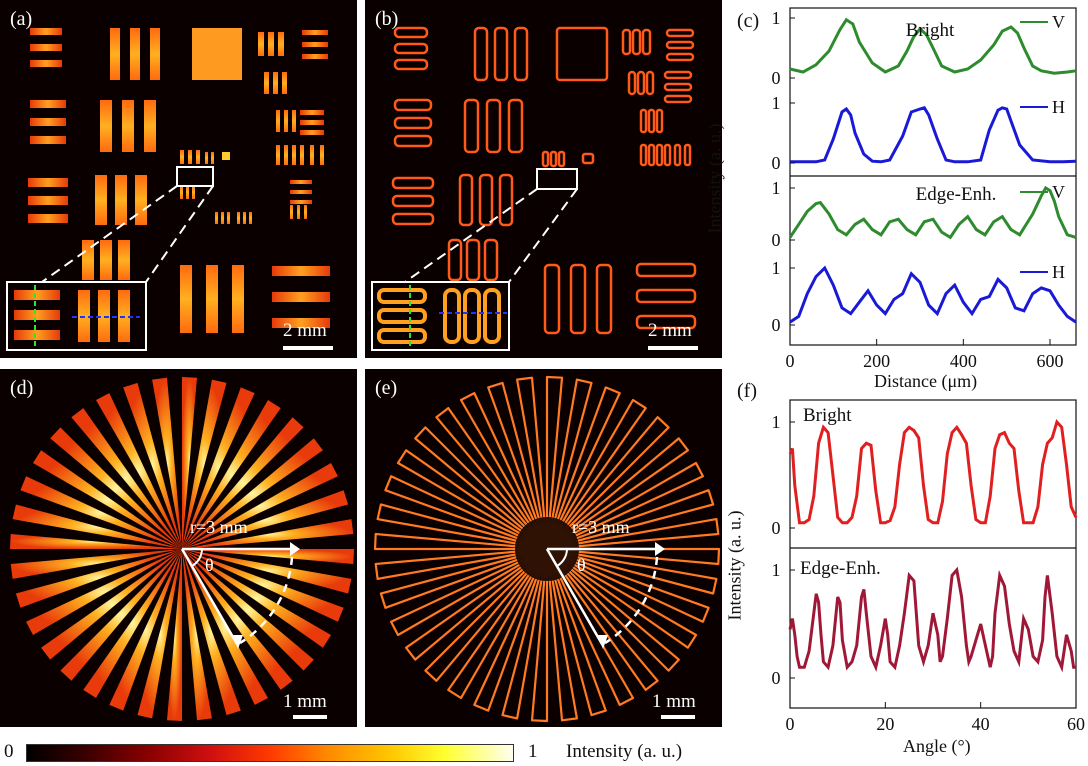  I want to click on colorbar-min-label: 0, so click(9, 751).